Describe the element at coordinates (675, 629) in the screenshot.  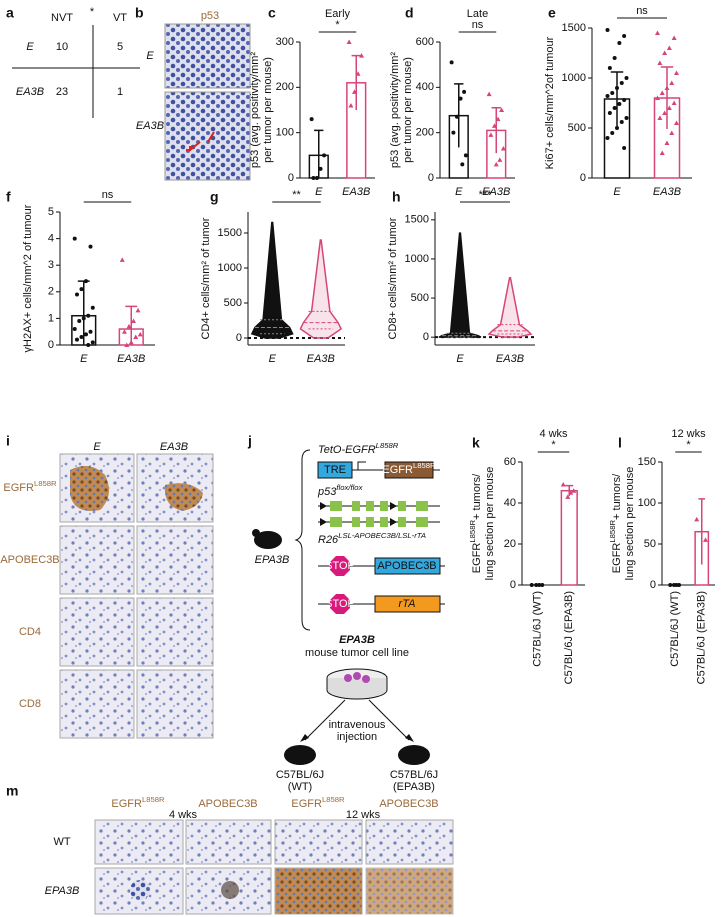
I see `x-tick-label: C57BL/6J (WT)` at that location.